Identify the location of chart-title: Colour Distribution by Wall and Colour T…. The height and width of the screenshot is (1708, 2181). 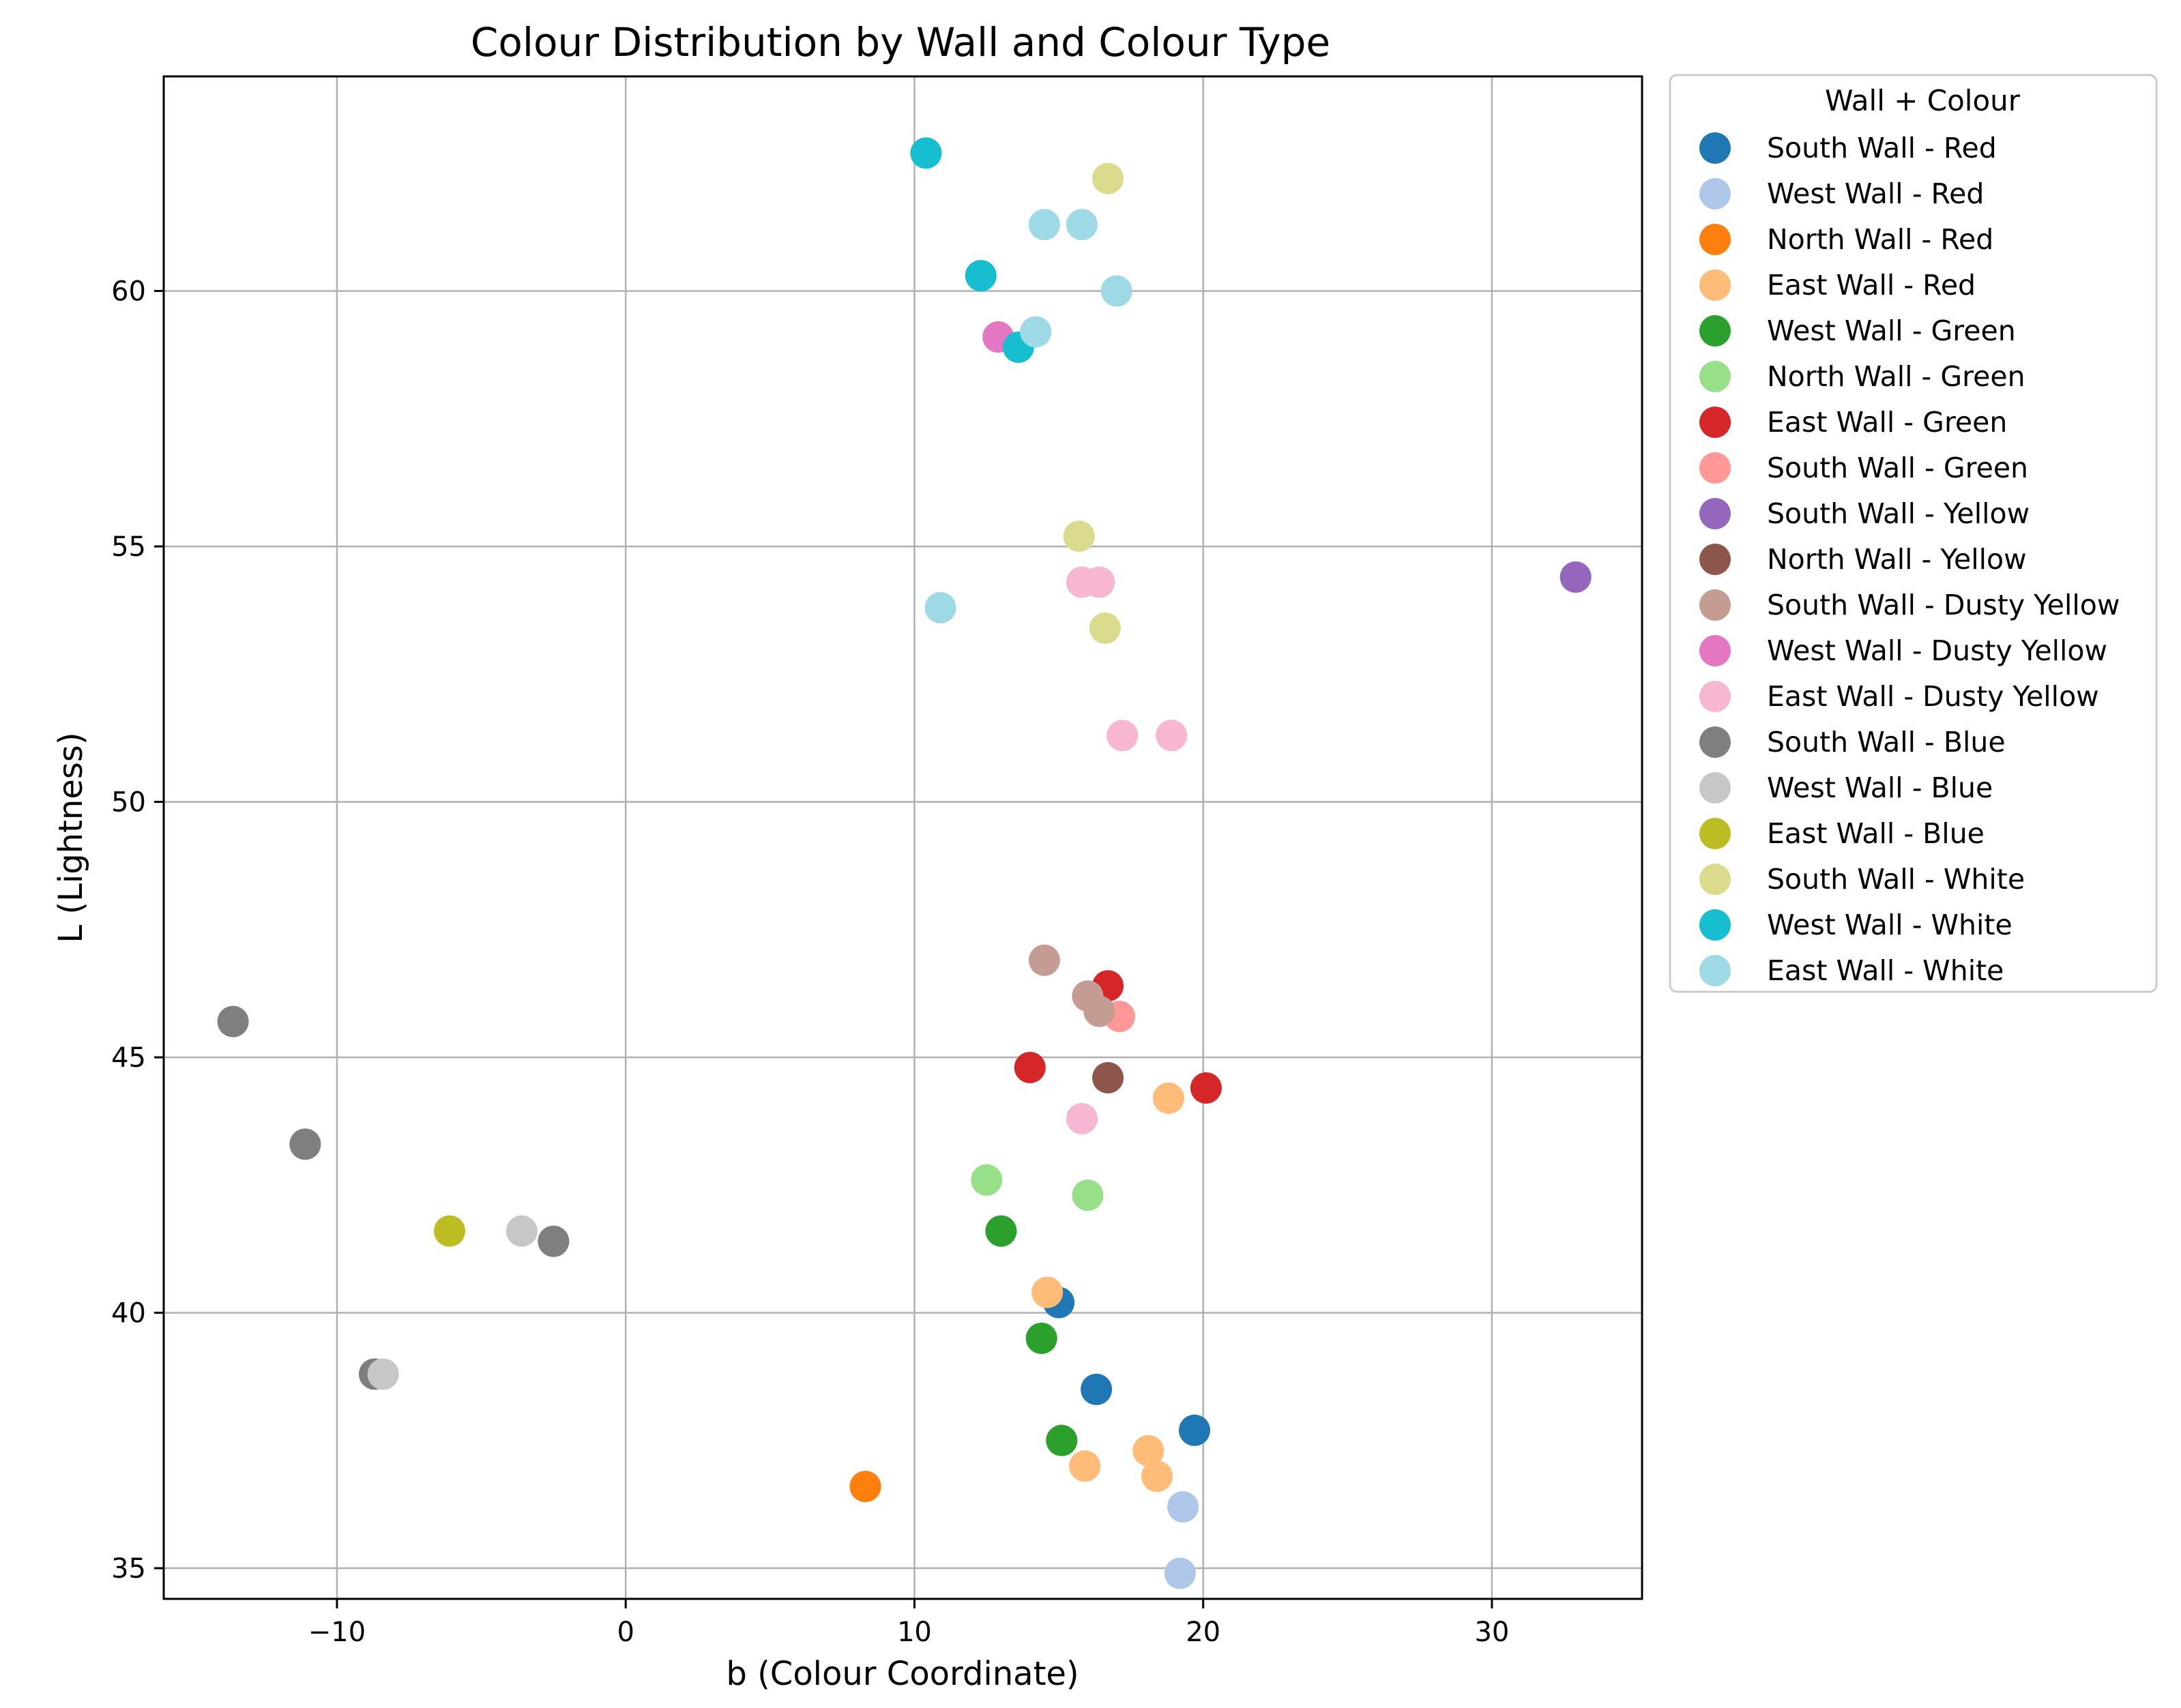
(900, 42).